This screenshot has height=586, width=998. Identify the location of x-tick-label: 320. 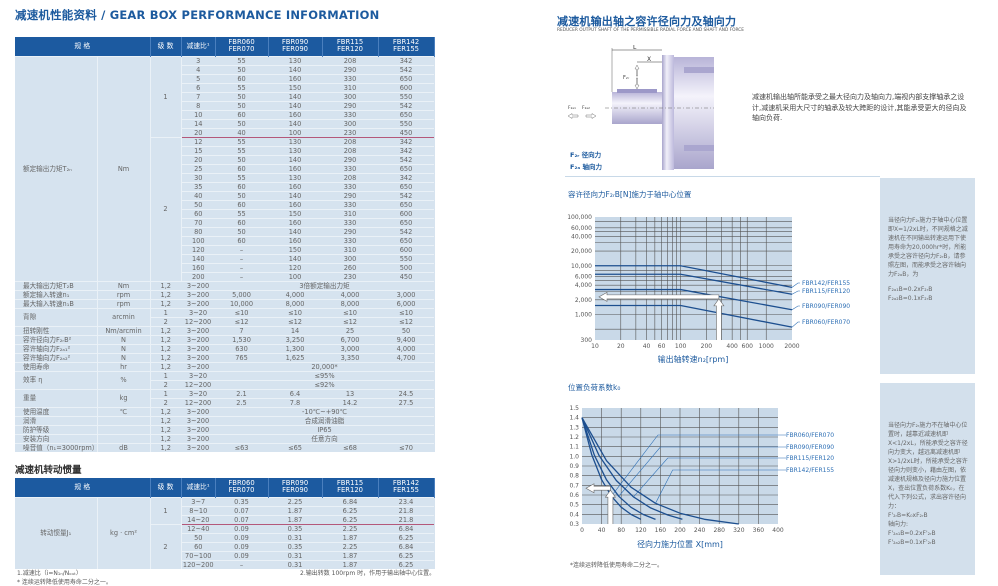
(739, 530).